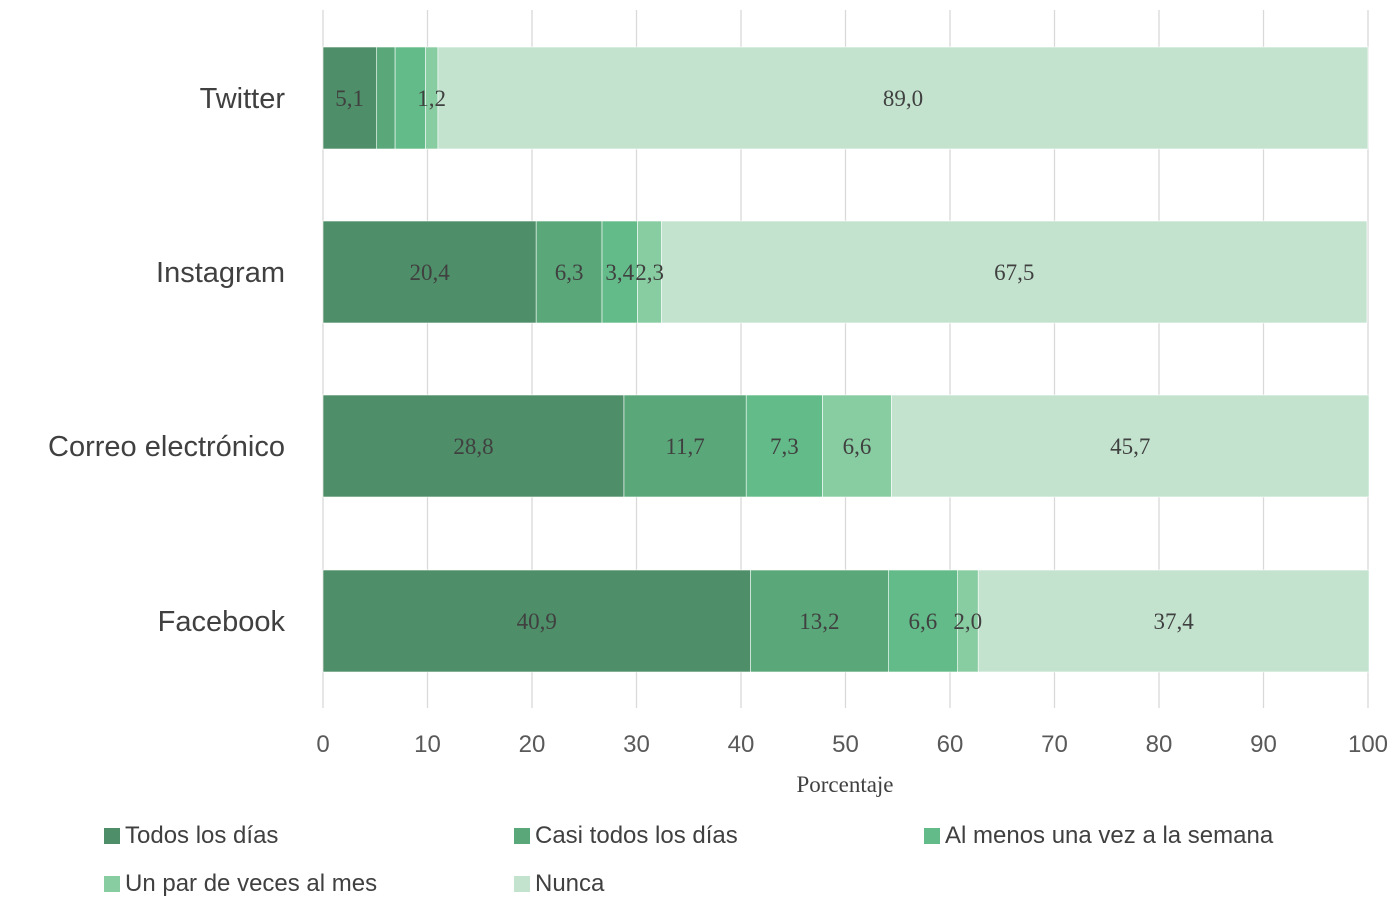 The width and height of the screenshot is (1396, 900). I want to click on data-label: 28,8, so click(473, 446).